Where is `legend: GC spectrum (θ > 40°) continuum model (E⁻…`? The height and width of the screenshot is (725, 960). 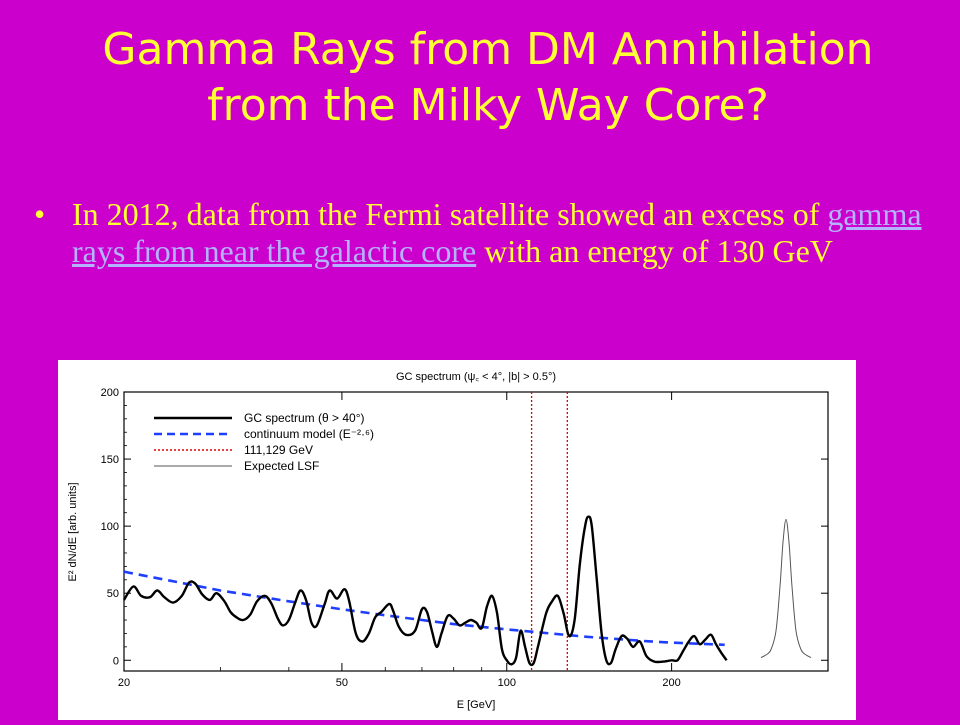
legend: GC spectrum (θ > 40°) continuum model (E⁻… is located at coordinates (264, 442).